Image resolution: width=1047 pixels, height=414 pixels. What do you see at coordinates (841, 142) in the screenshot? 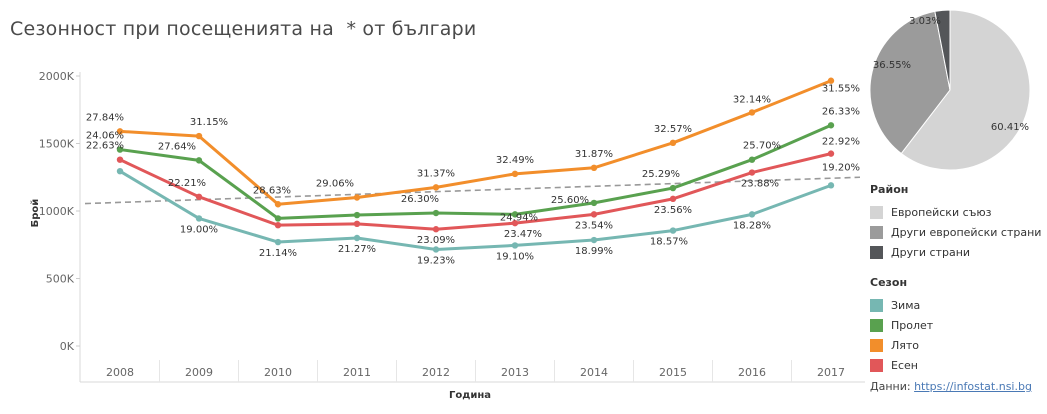
I see `data-label: 22.92%` at bounding box center [841, 142].